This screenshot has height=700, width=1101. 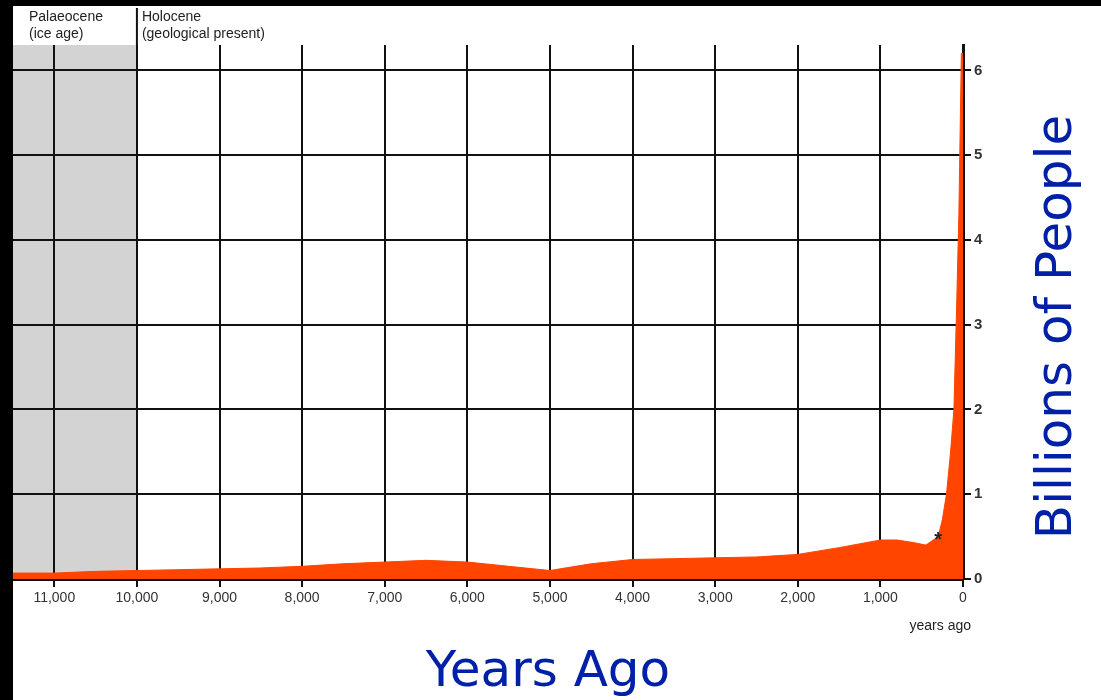 I want to click on x-tick-label: 8,000, so click(x=302, y=597).